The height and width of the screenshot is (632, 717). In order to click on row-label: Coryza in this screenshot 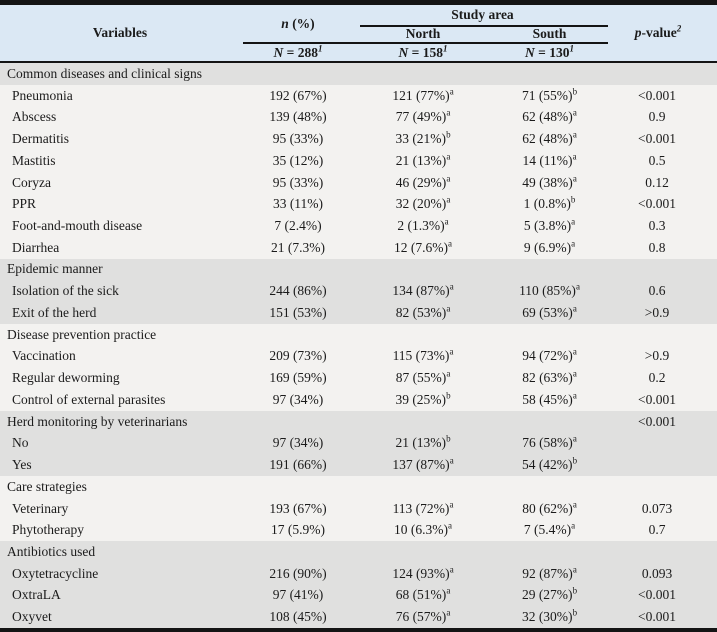, I will do `click(31, 182)`.